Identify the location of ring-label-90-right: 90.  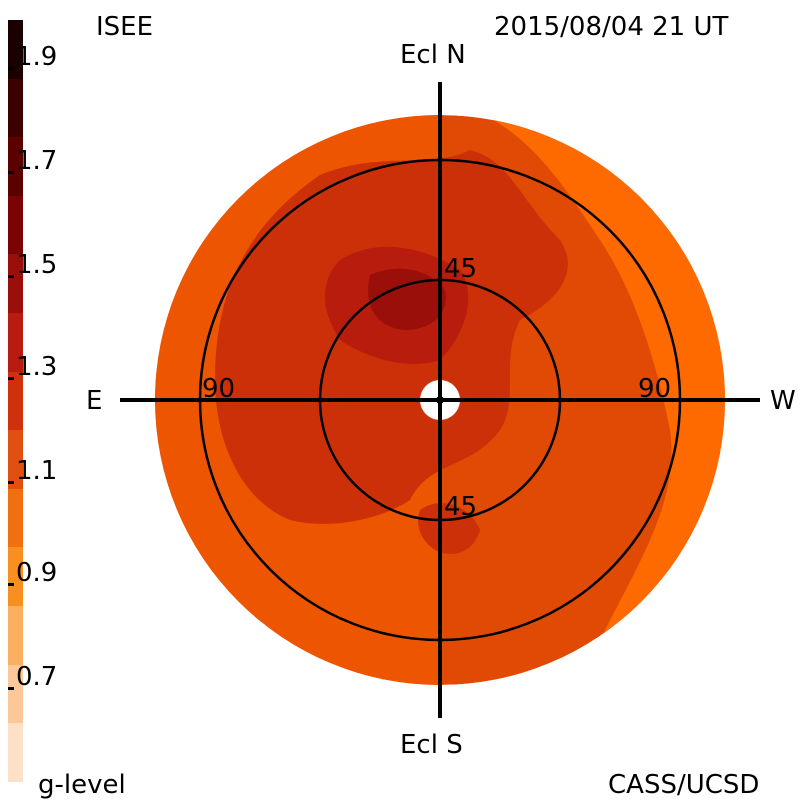
(655, 389).